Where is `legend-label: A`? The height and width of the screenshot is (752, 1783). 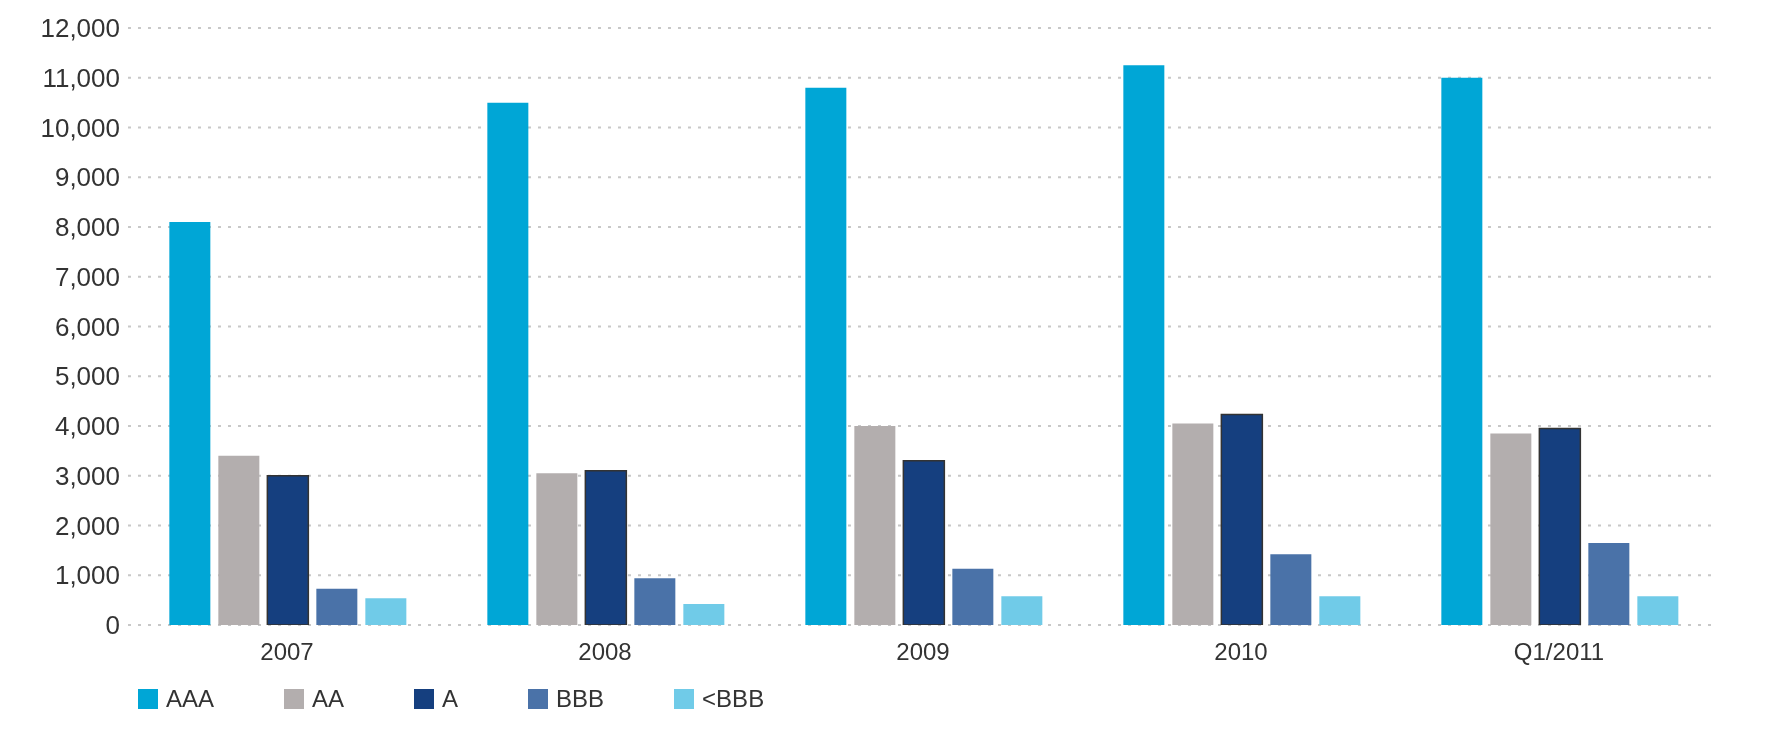
legend-label: A is located at coordinates (450, 699).